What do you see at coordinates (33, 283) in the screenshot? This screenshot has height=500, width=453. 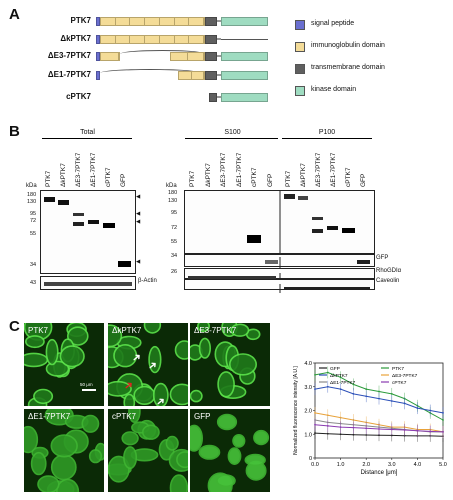 I see `marker-43: 43` at bounding box center [33, 283].